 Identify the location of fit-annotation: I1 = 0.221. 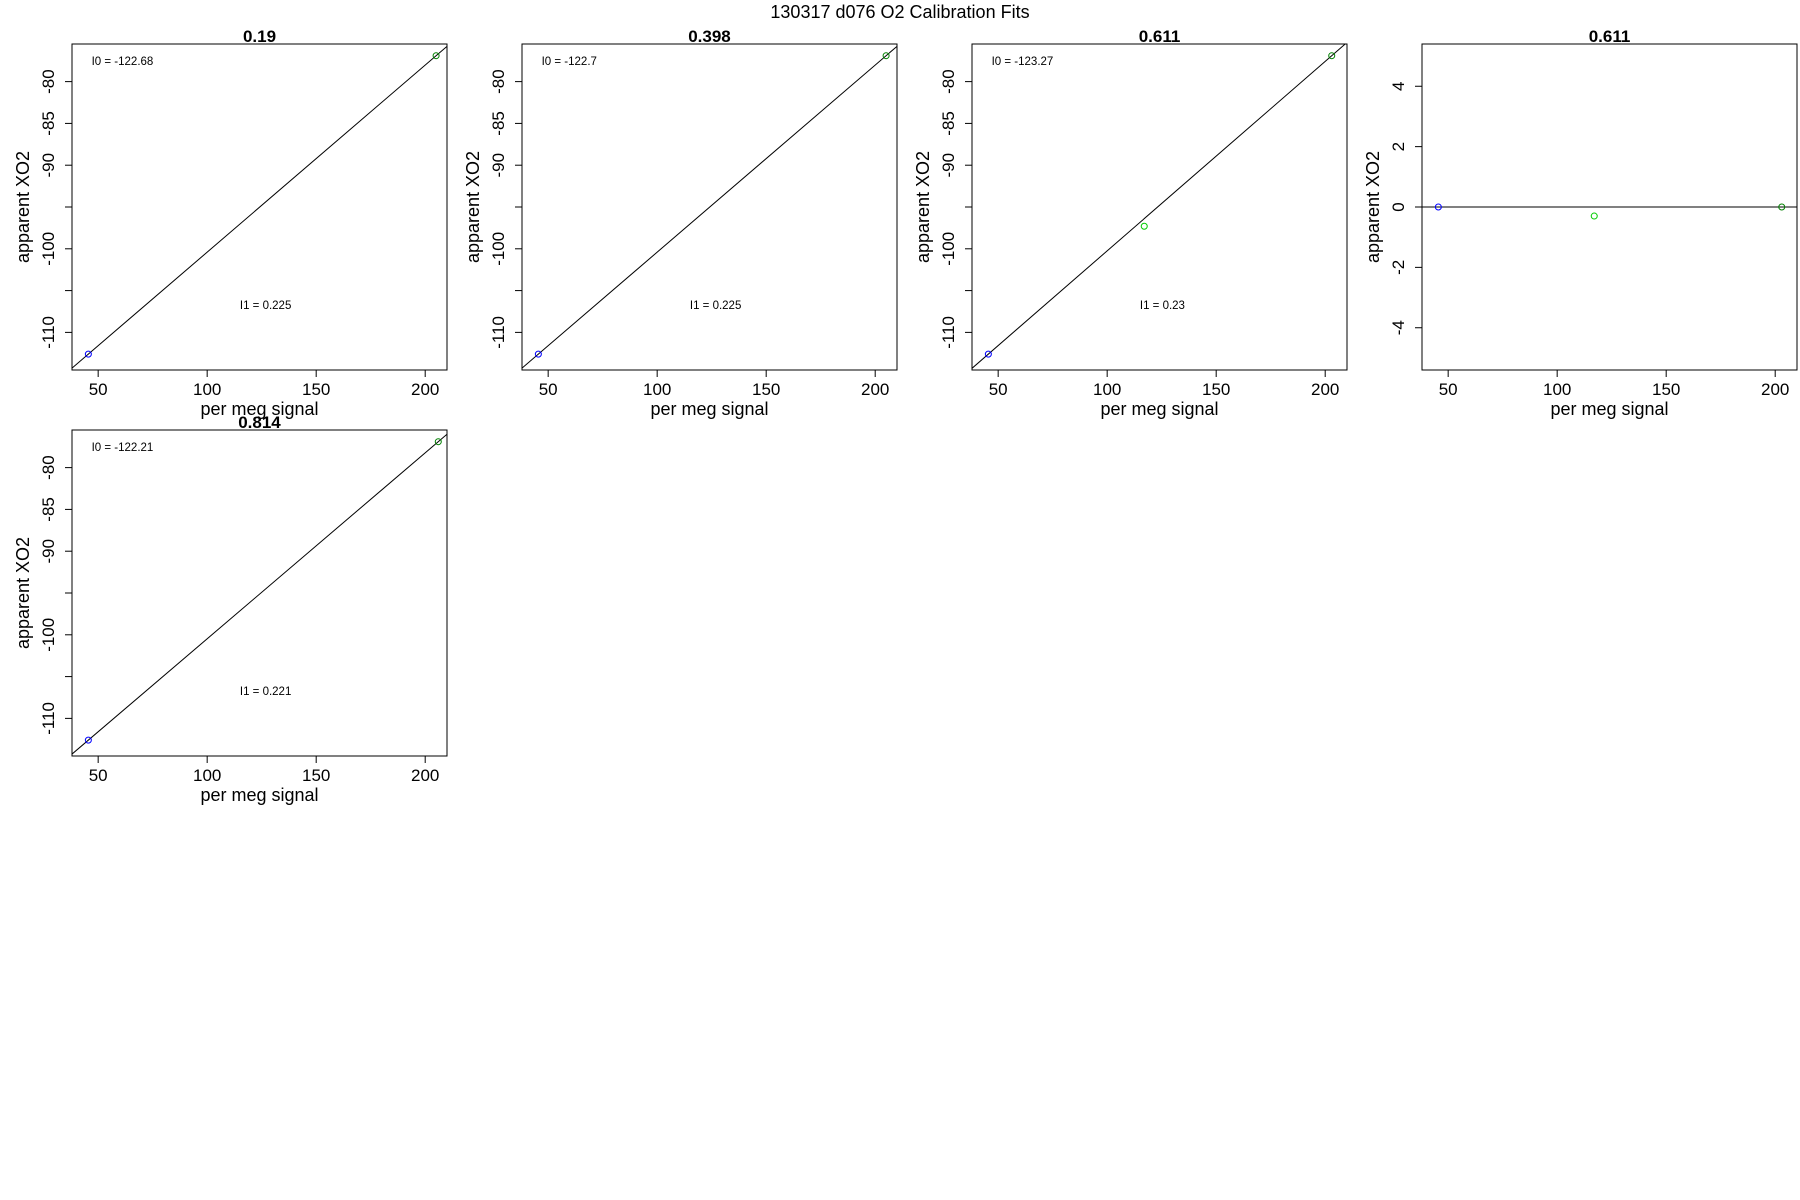
(265, 692).